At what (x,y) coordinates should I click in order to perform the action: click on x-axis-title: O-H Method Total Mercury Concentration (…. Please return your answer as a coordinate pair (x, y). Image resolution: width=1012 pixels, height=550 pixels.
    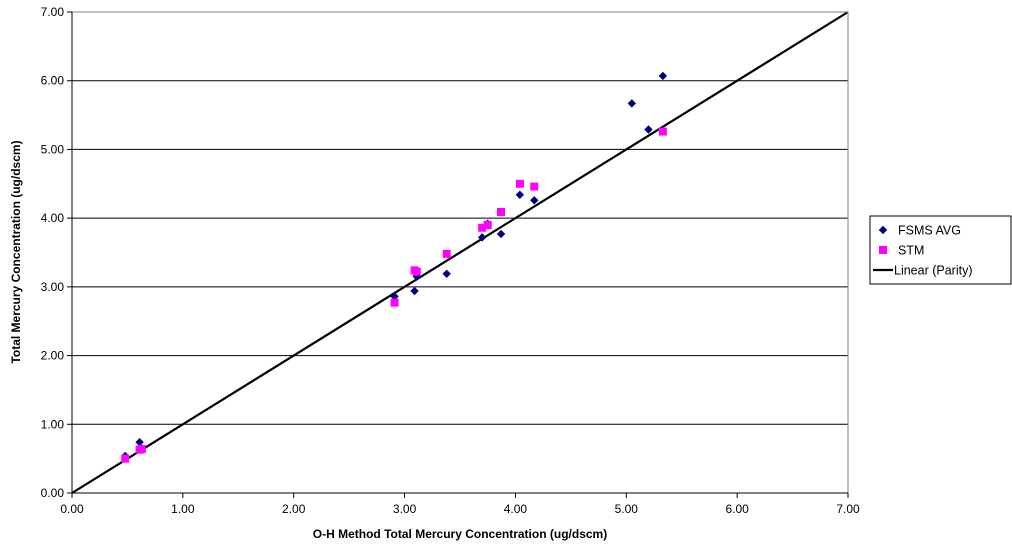
    Looking at the image, I should click on (460, 534).